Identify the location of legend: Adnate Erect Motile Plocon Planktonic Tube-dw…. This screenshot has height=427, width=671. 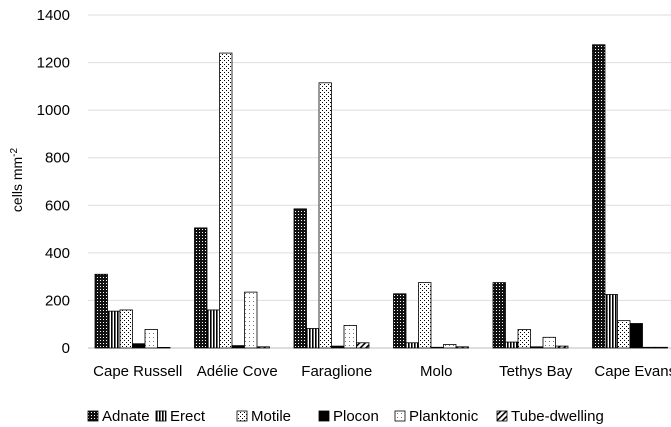
(345, 416).